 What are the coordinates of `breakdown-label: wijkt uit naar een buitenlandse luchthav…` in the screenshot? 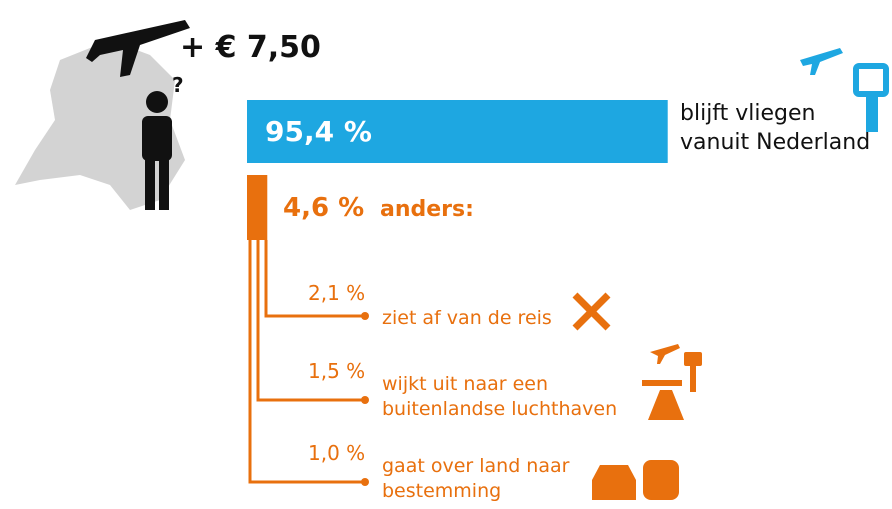 It's located at (500, 396).